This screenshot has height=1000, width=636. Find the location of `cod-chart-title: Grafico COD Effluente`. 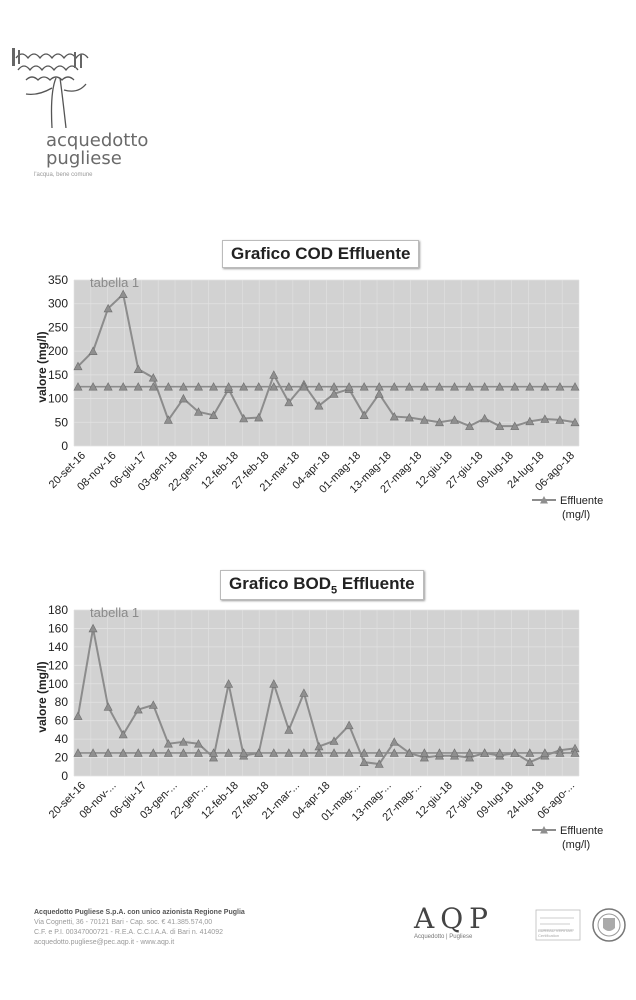

cod-chart-title: Grafico COD Effluente is located at coordinates (321, 254).